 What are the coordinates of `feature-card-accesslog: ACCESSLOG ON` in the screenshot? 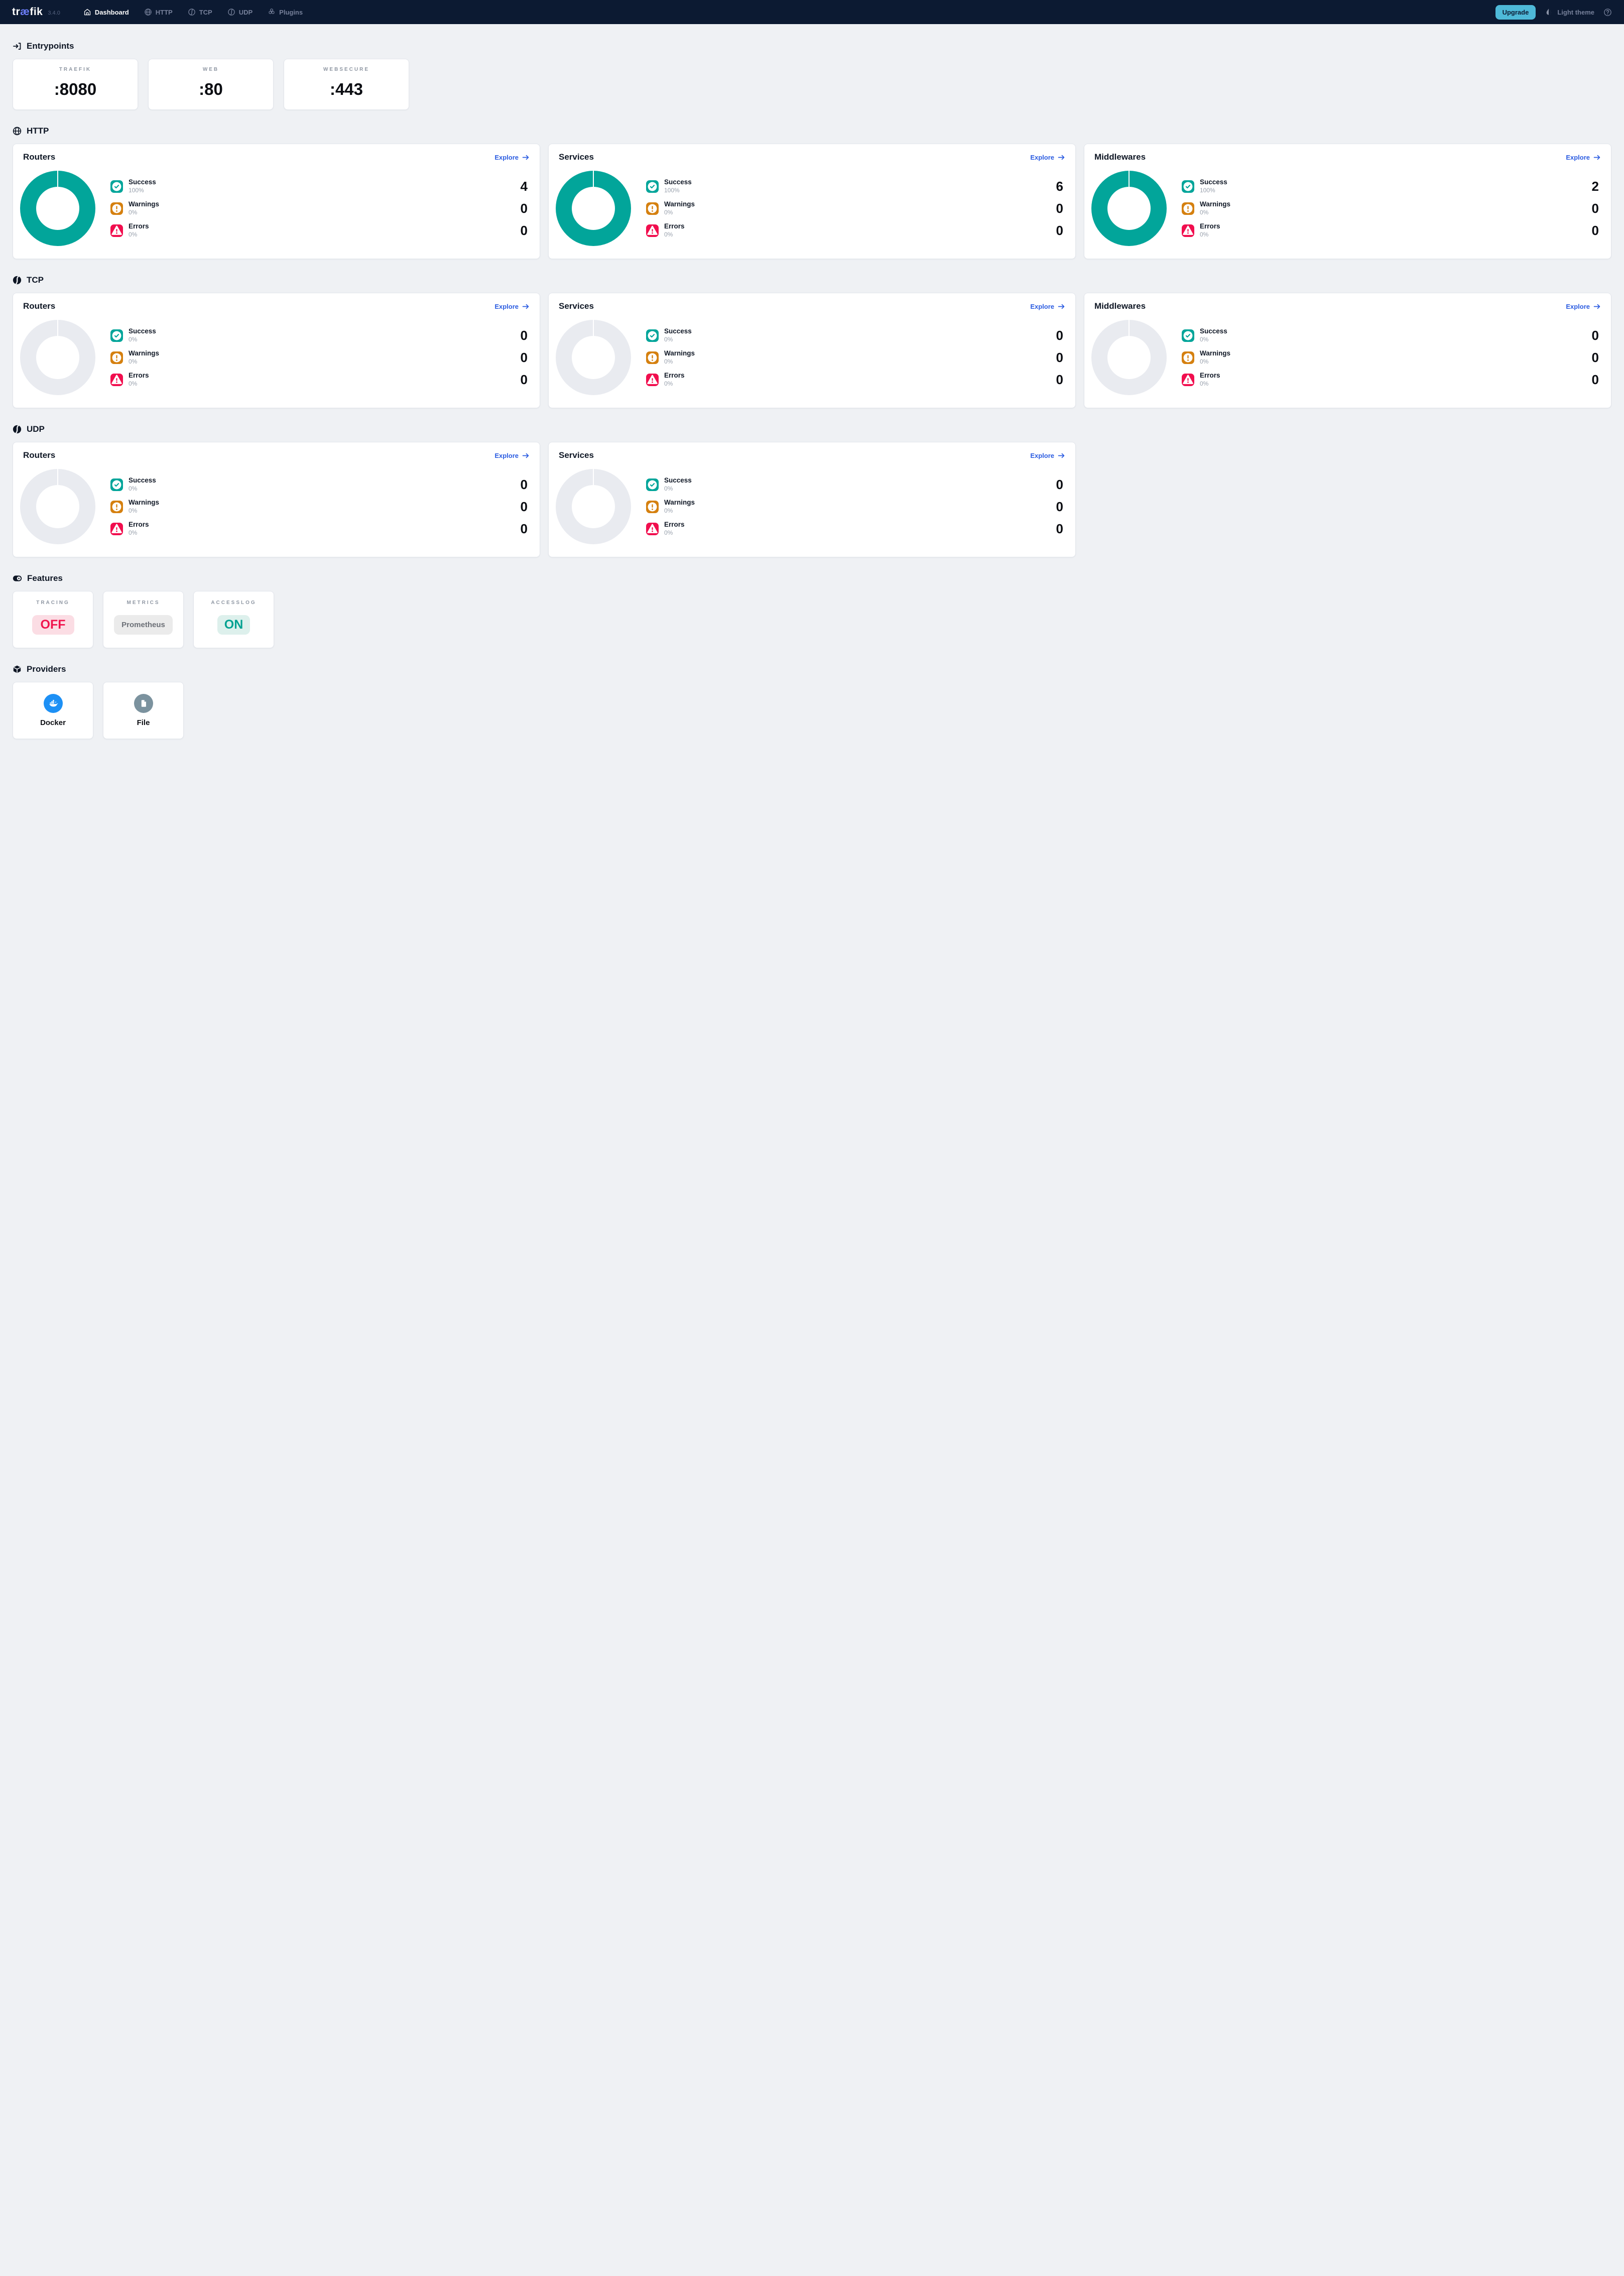 It's located at (233, 619).